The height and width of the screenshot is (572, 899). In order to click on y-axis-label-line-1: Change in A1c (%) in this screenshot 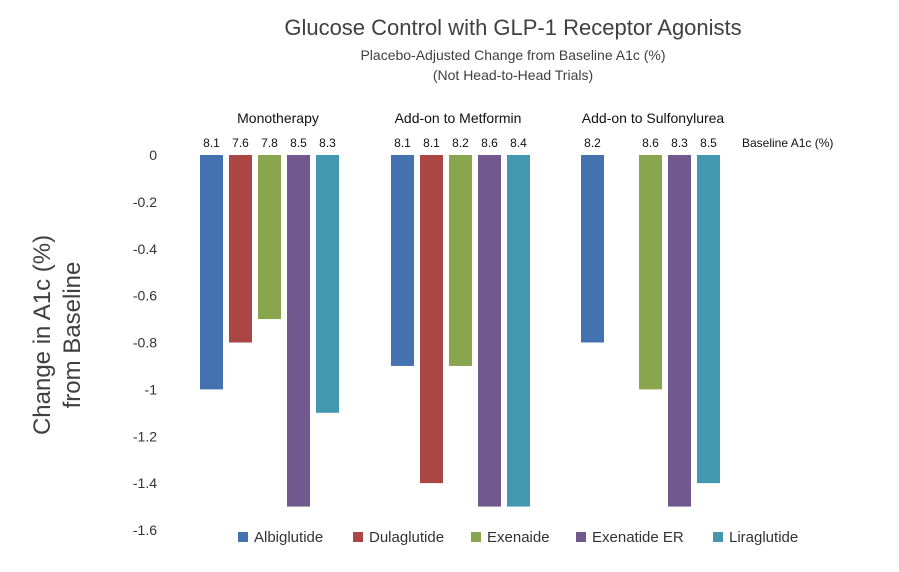, I will do `click(42, 335)`.